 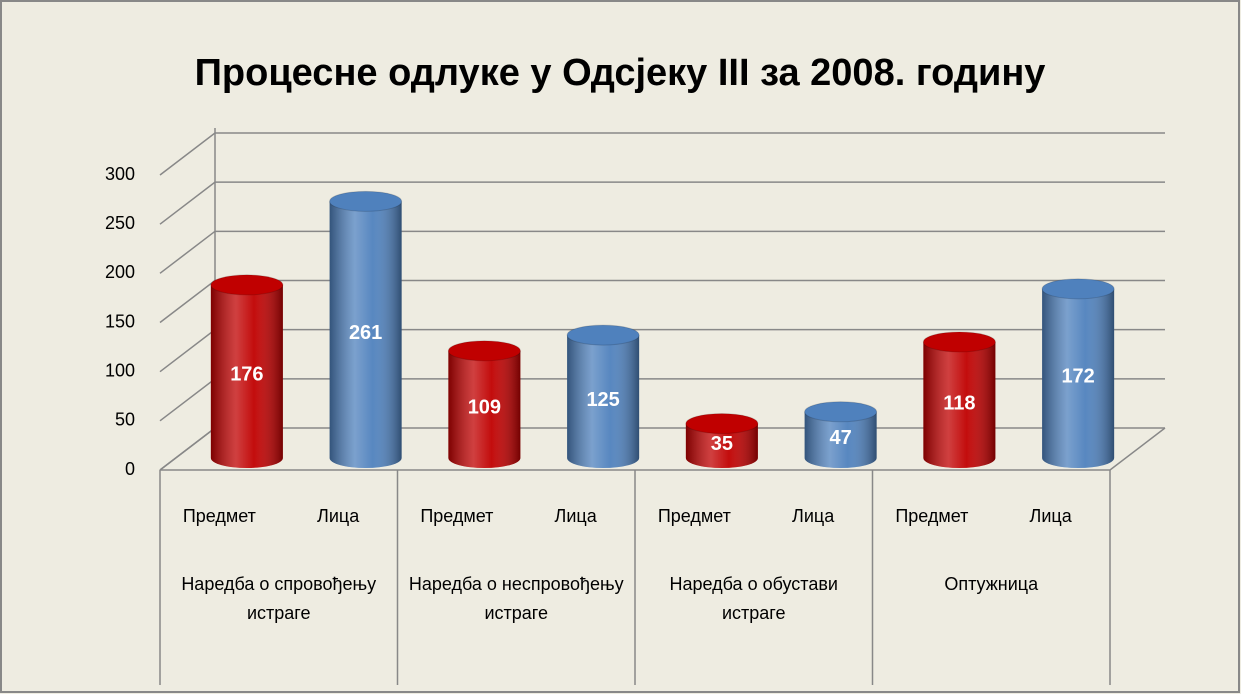 I want to click on y-tick-label: 100, so click(x=120, y=370).